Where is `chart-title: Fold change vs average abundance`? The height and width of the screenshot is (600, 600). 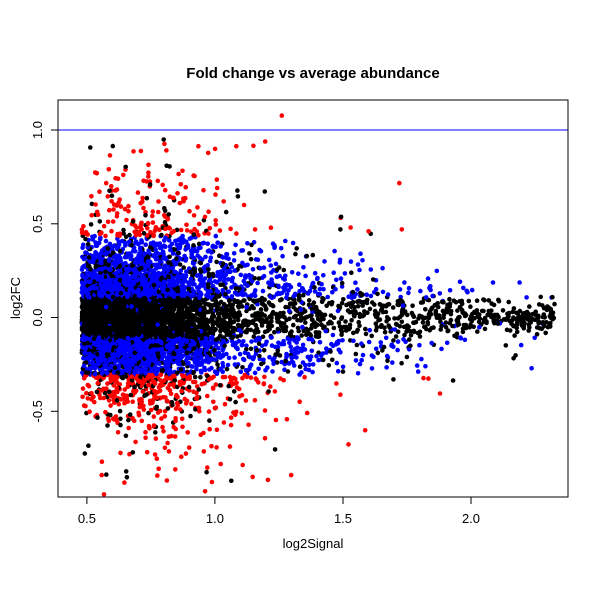
chart-title: Fold change vs average abundance is located at coordinates (312, 73).